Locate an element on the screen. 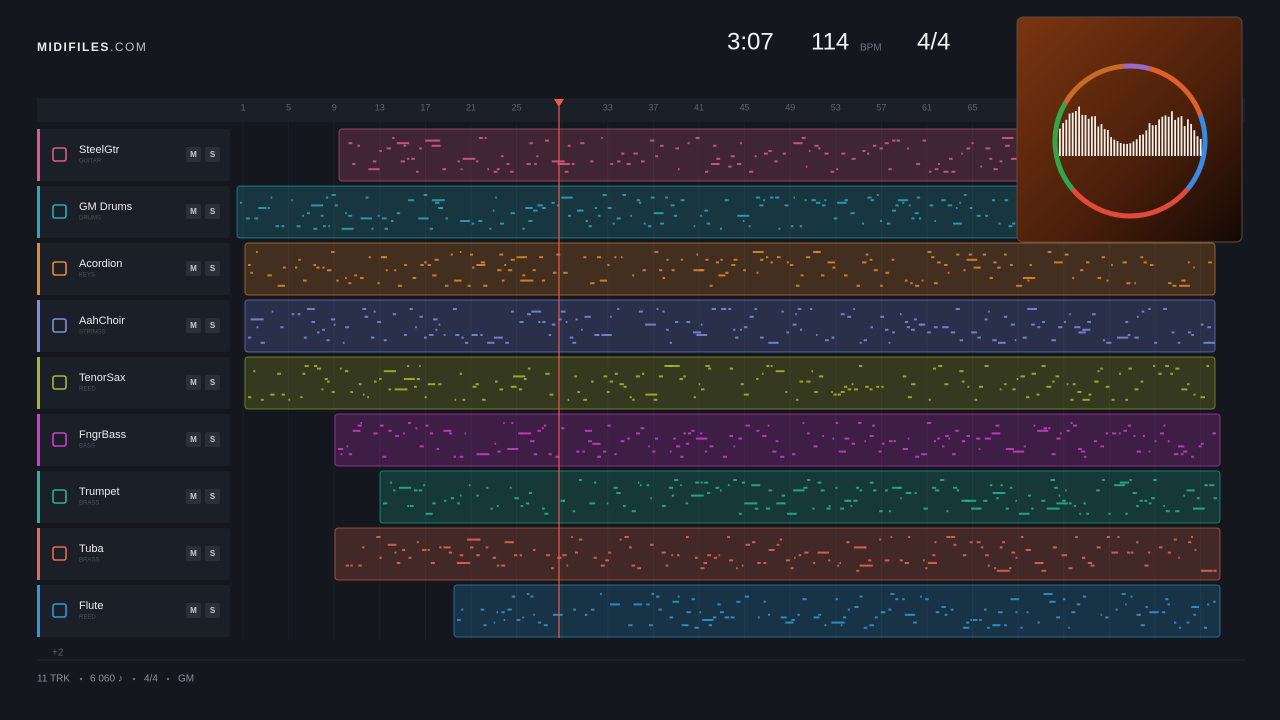 Image resolution: width=1280 pixels, height=720 pixels. waveform-bar is located at coordinates (1165, 135).